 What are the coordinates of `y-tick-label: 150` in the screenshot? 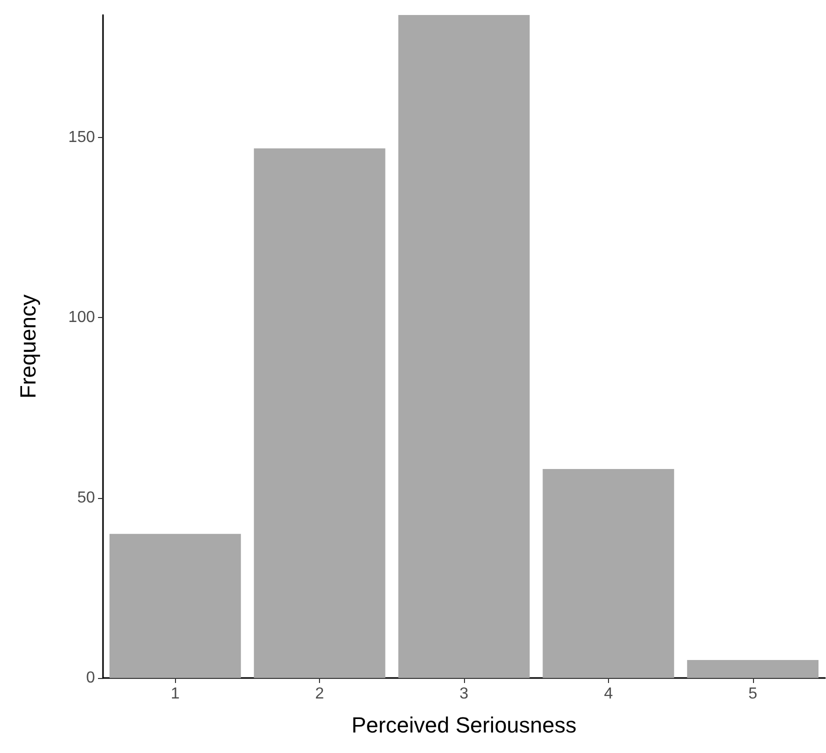 It's located at (82, 137).